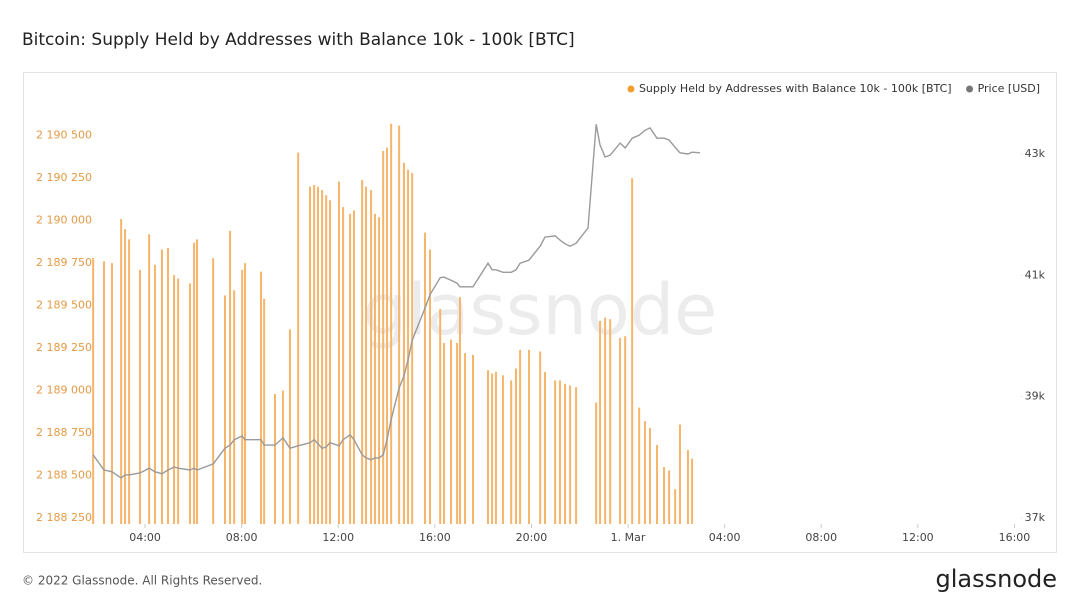 The height and width of the screenshot is (612, 1080). I want to click on y2-tick-label: 41k, so click(1035, 274).